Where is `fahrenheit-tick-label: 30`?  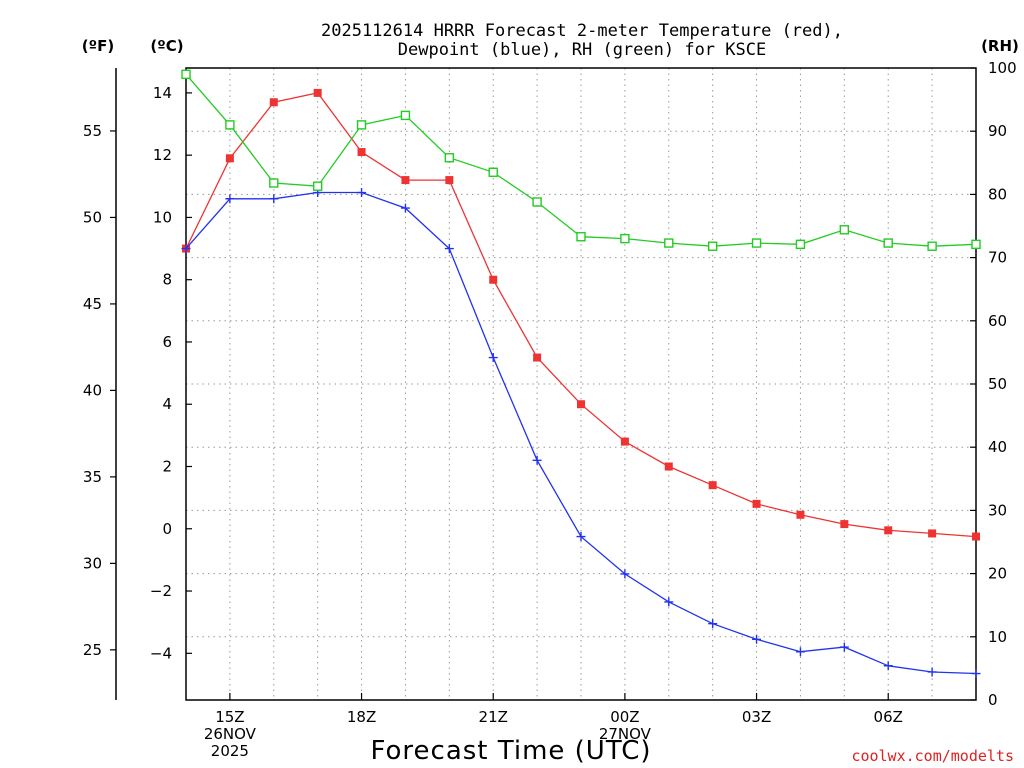 fahrenheit-tick-label: 30 is located at coordinates (92, 563).